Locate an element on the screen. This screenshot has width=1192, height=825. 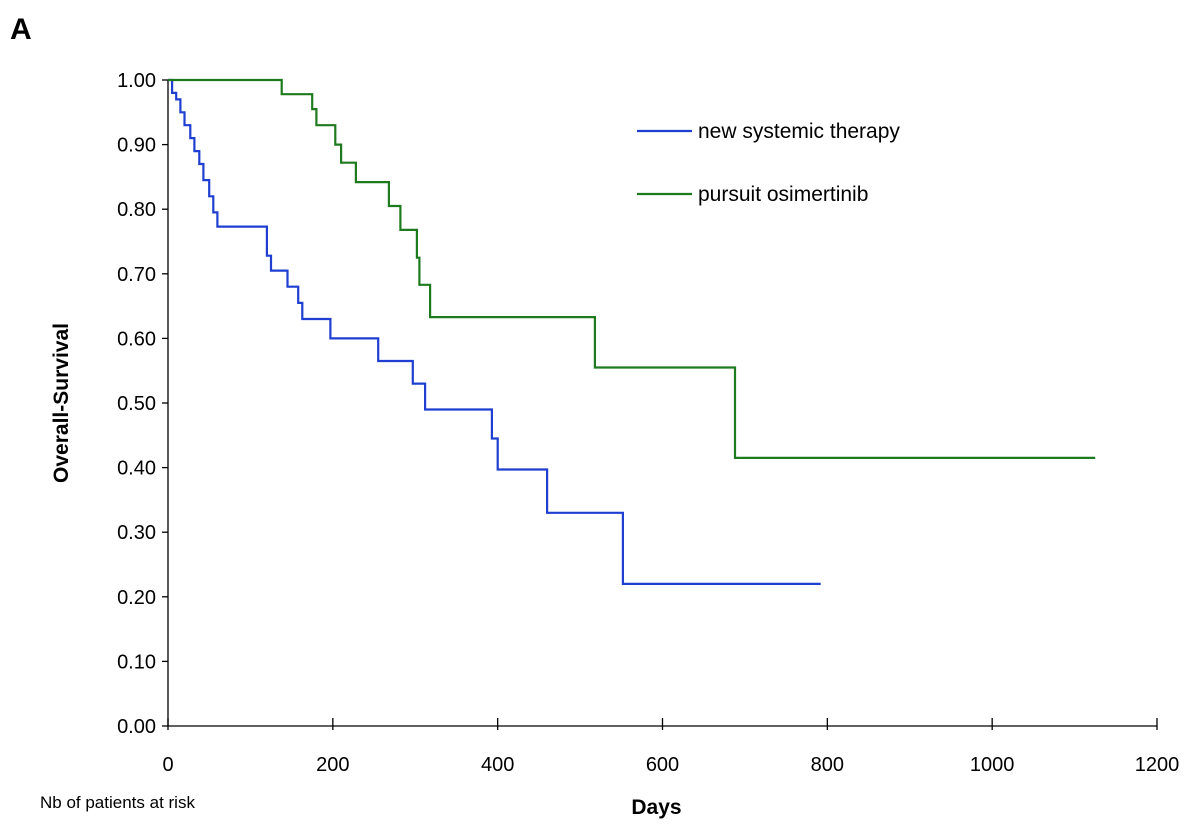
legend-label: pursuit osimertinib is located at coordinates (783, 194).